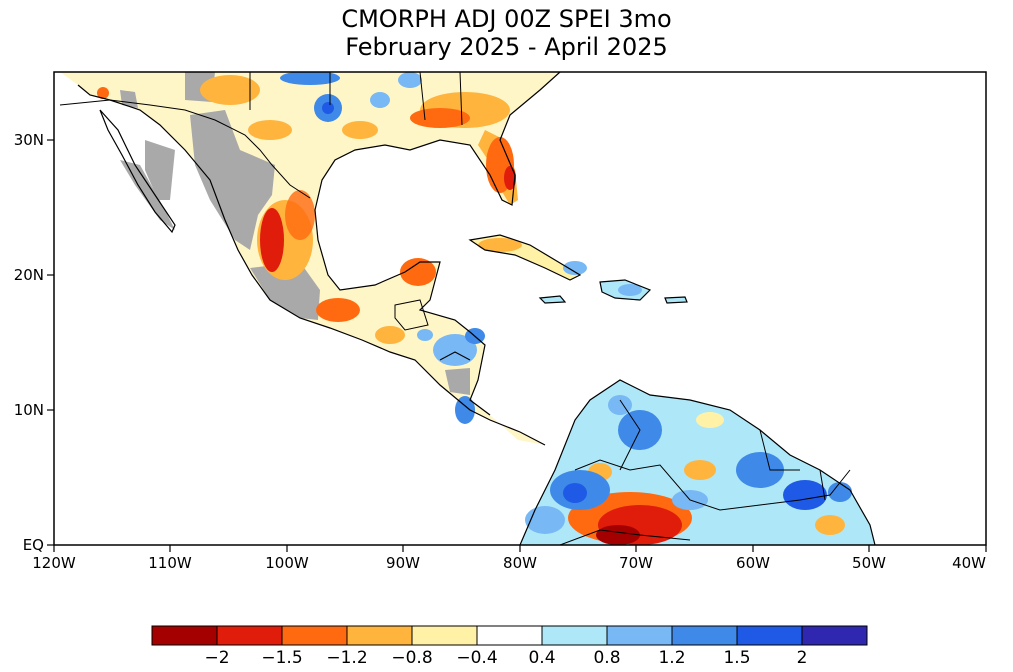 This screenshot has width=1013, height=672. What do you see at coordinates (476, 658) in the screenshot?
I see `colorbar-label: −0.4` at bounding box center [476, 658].